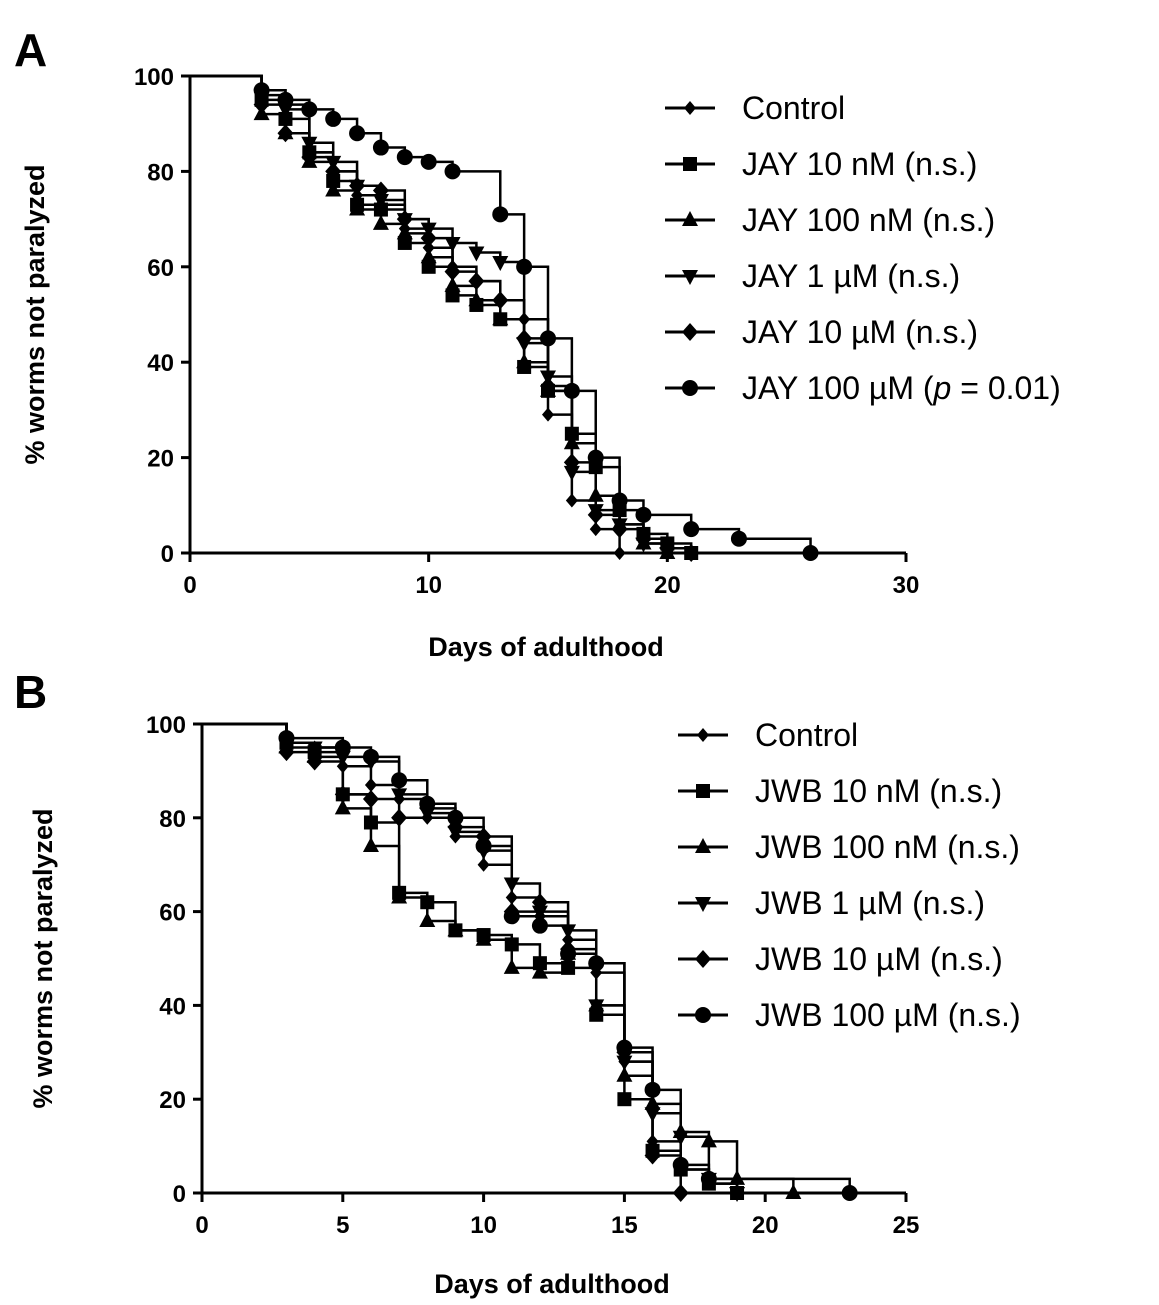 This screenshot has width=1159, height=1305. Describe the element at coordinates (428, 585) in the screenshot. I see `x-tick-label: 10` at that location.